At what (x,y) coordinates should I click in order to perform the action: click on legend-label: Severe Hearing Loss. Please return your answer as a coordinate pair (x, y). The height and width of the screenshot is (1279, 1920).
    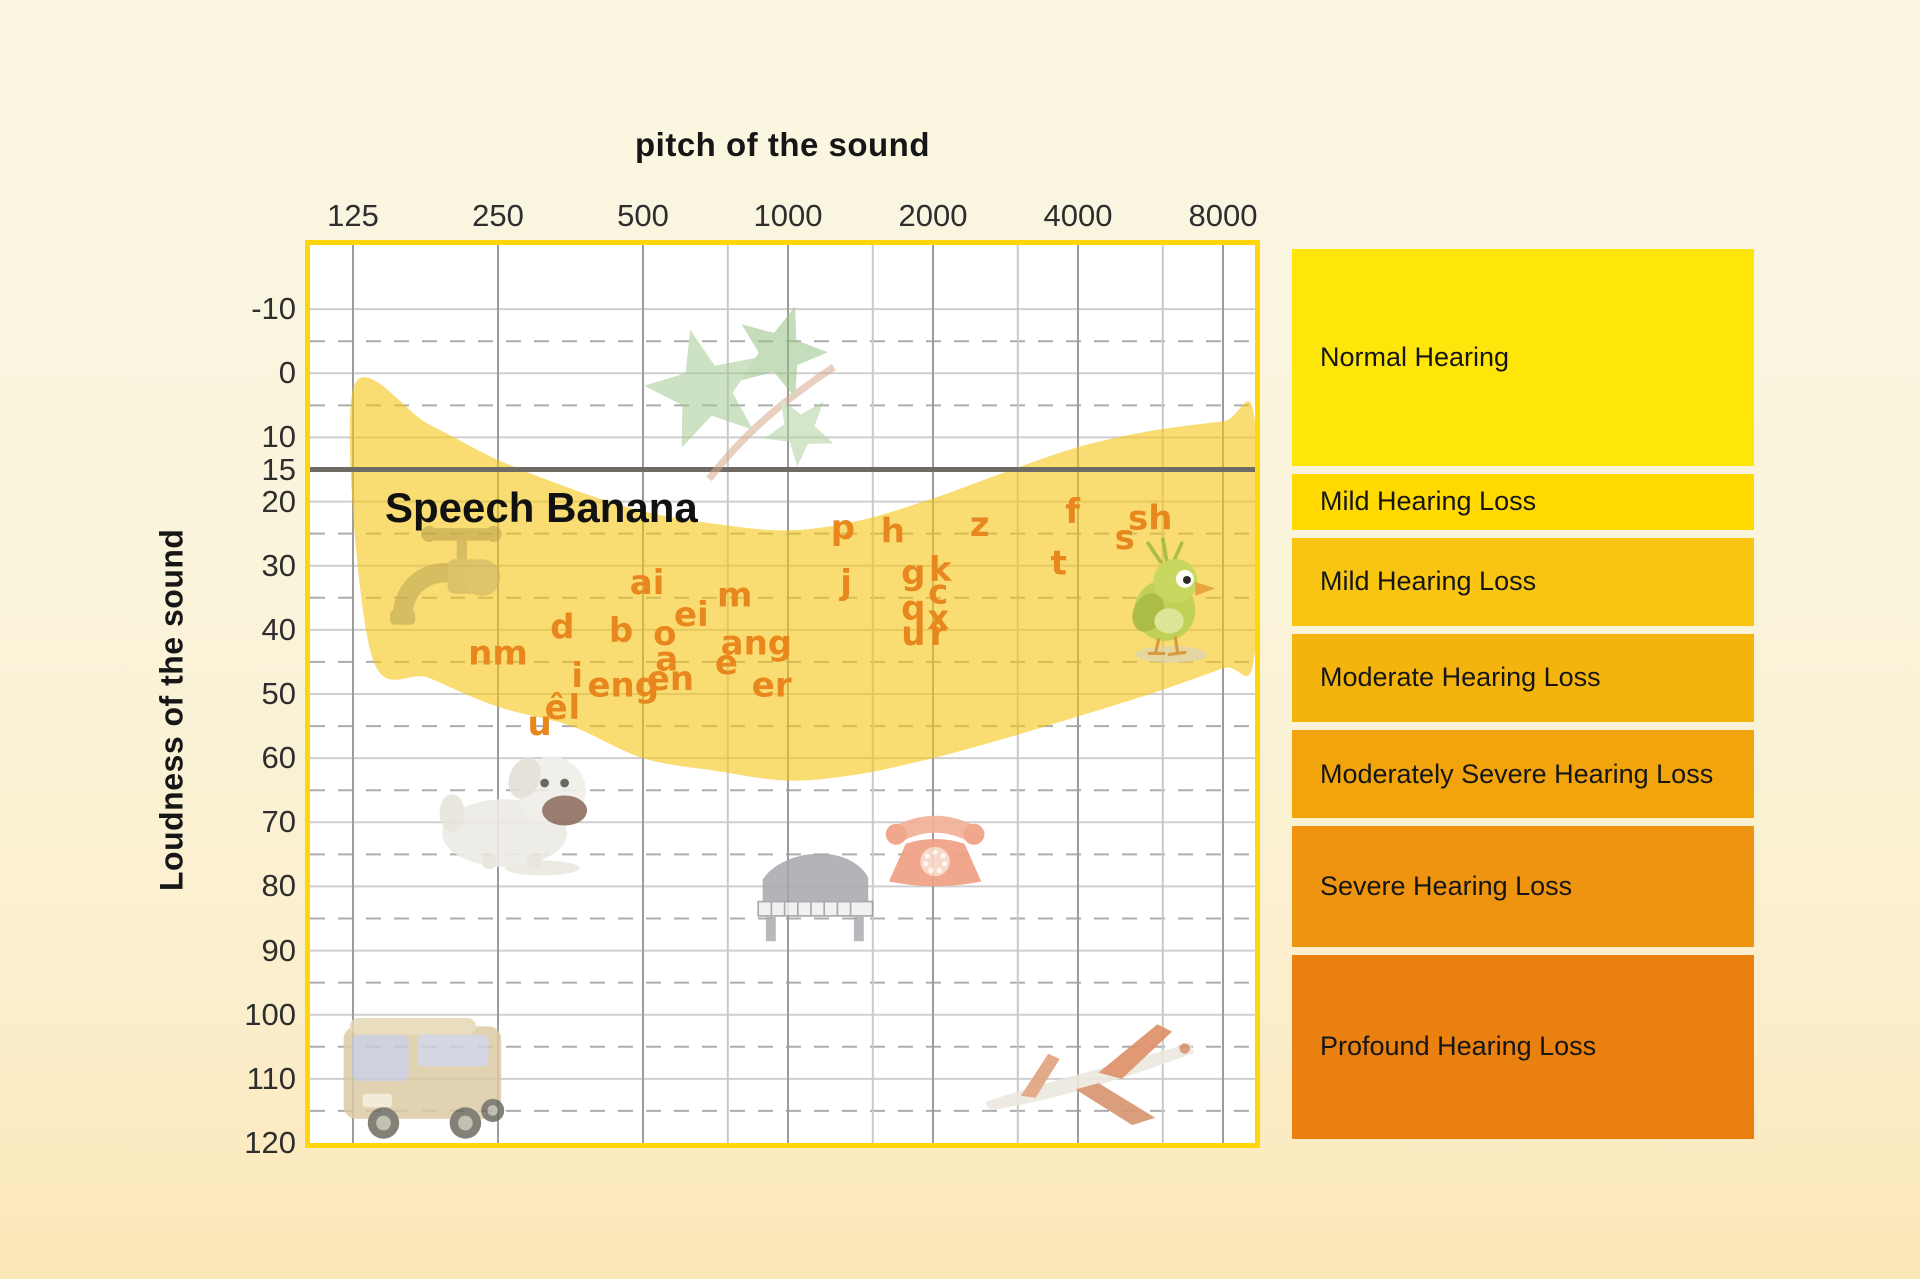
    Looking at the image, I should click on (1446, 885).